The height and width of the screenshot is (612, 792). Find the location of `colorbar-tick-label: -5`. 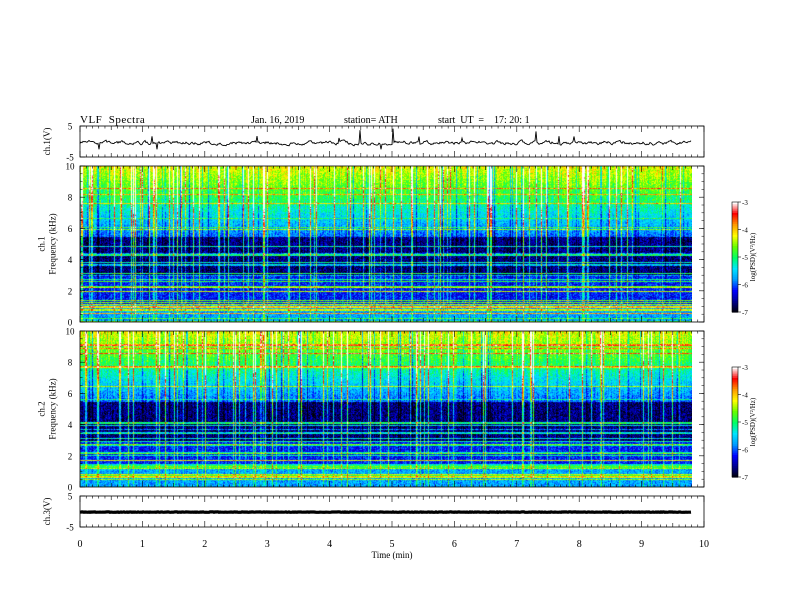

colorbar-tick-label: -5 is located at coordinates (745, 258).